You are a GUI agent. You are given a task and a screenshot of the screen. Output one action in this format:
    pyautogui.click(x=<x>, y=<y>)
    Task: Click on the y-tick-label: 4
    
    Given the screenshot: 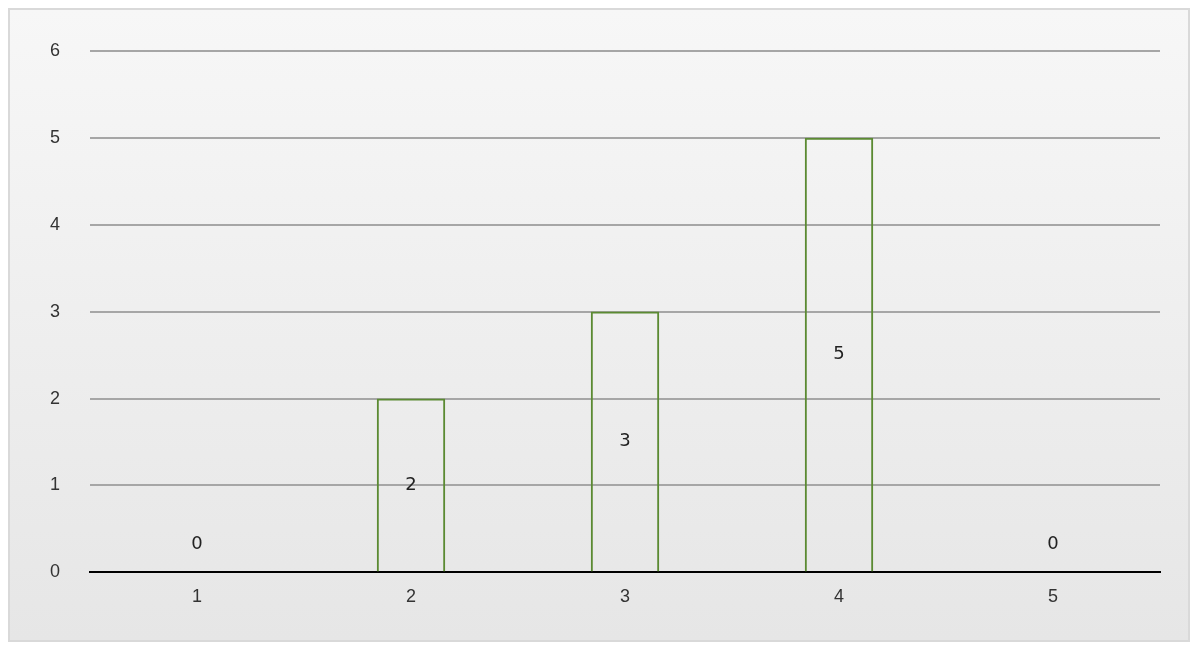 What is the action you would take?
    pyautogui.click(x=55, y=223)
    